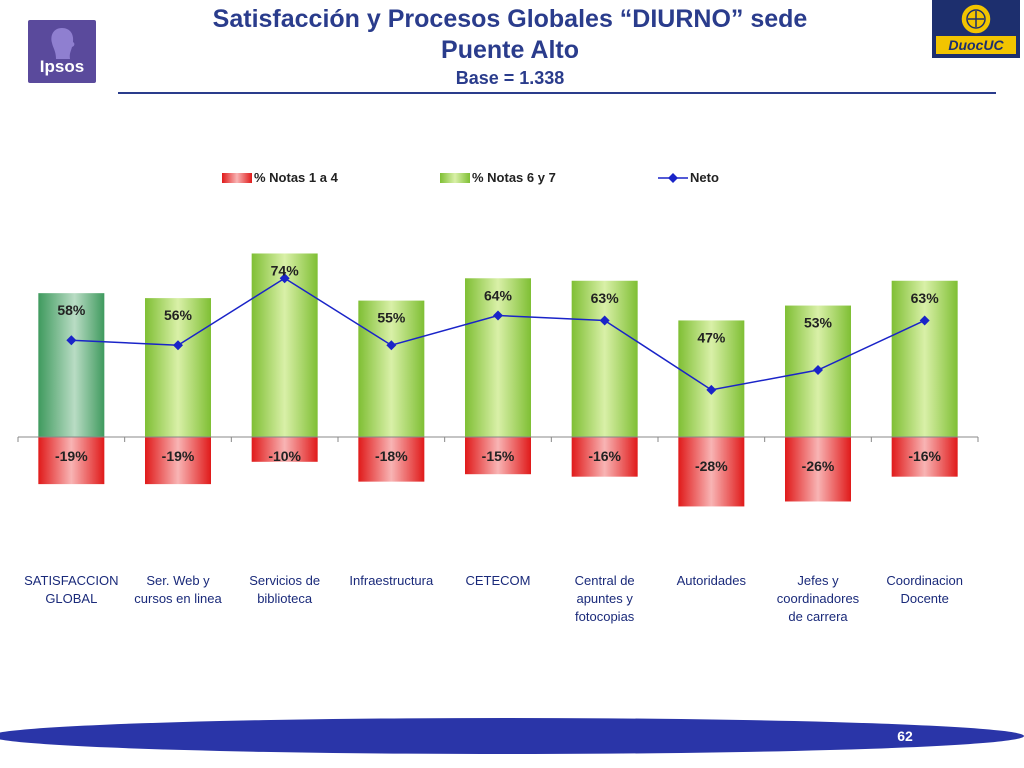 The image size is (1024, 768). Describe the element at coordinates (178, 589) in the screenshot. I see `category-label: Ser. Web y cursos en linea` at that location.